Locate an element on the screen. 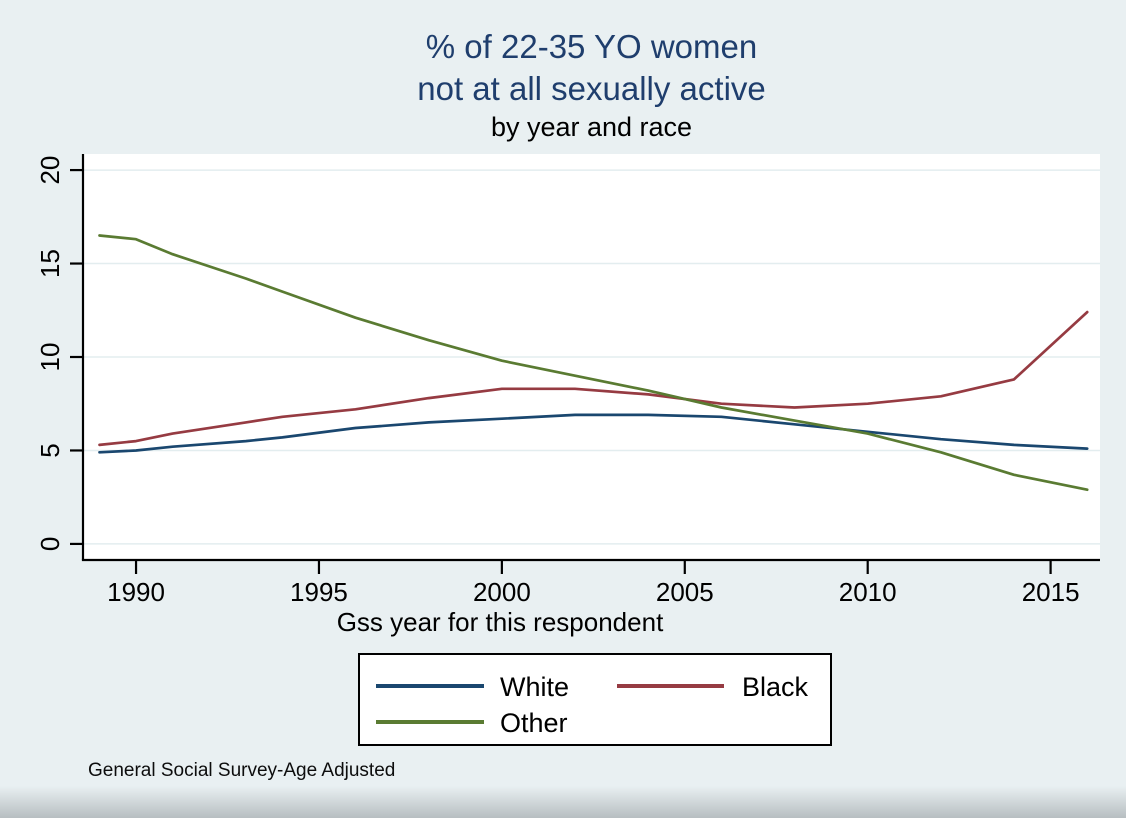 The image size is (1126, 818). y-tick-label-20: 20 is located at coordinates (50, 170).